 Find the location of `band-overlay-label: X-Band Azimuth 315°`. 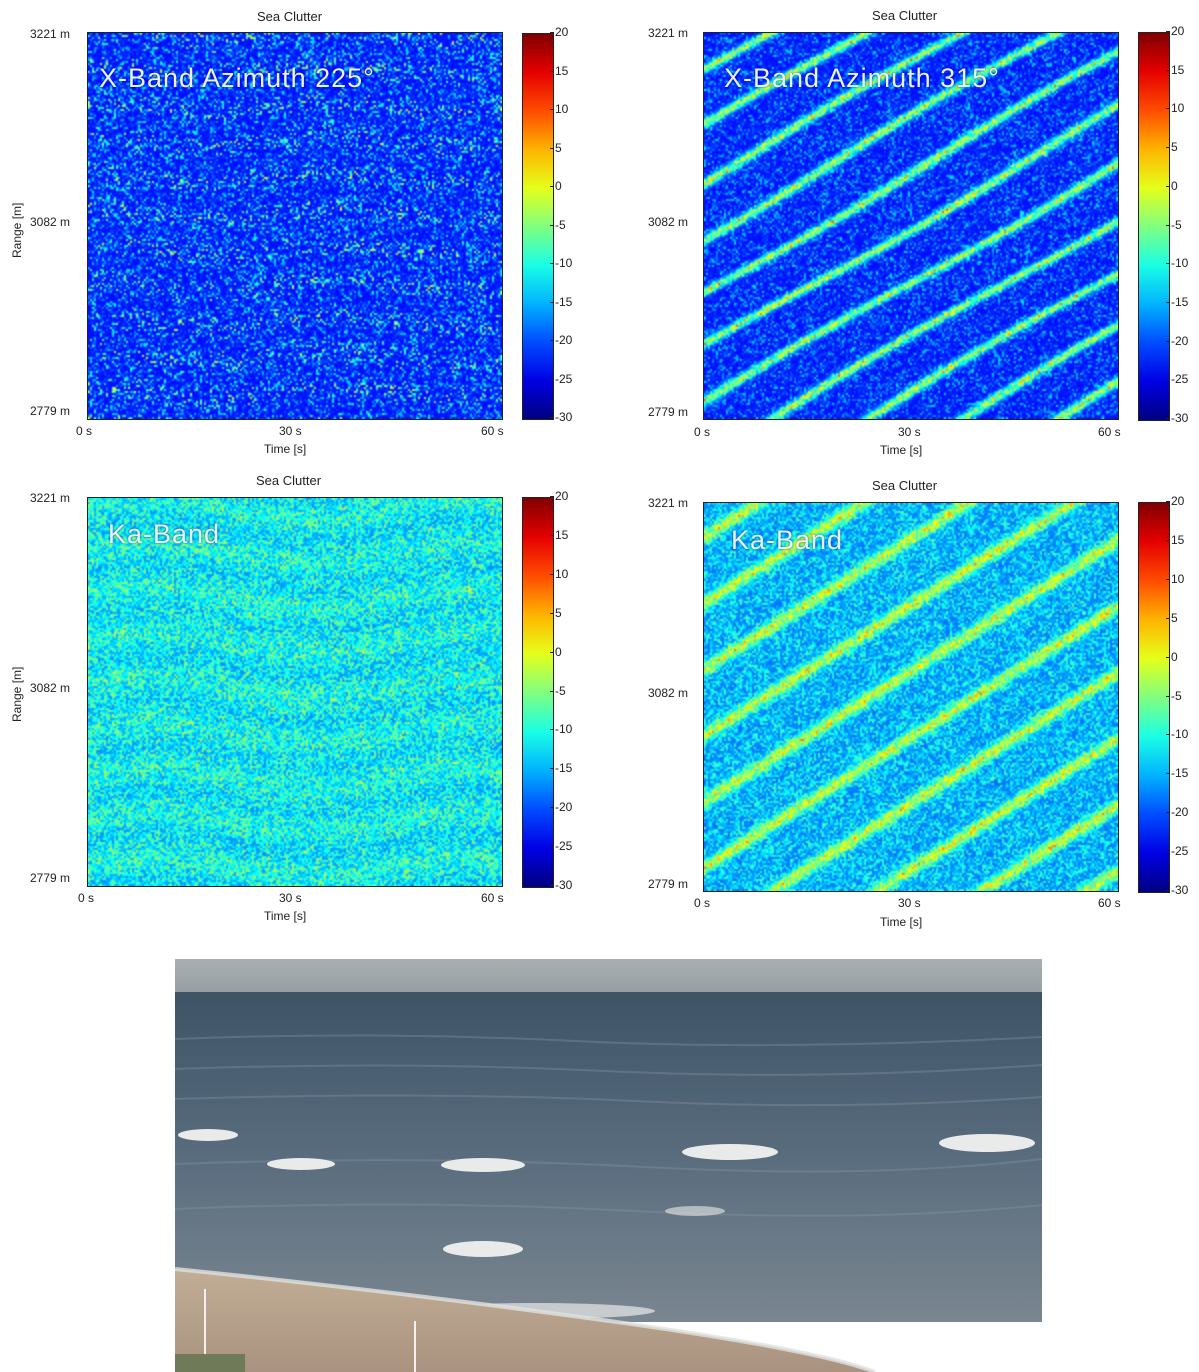

band-overlay-label: X-Band Azimuth 315° is located at coordinates (862, 78).